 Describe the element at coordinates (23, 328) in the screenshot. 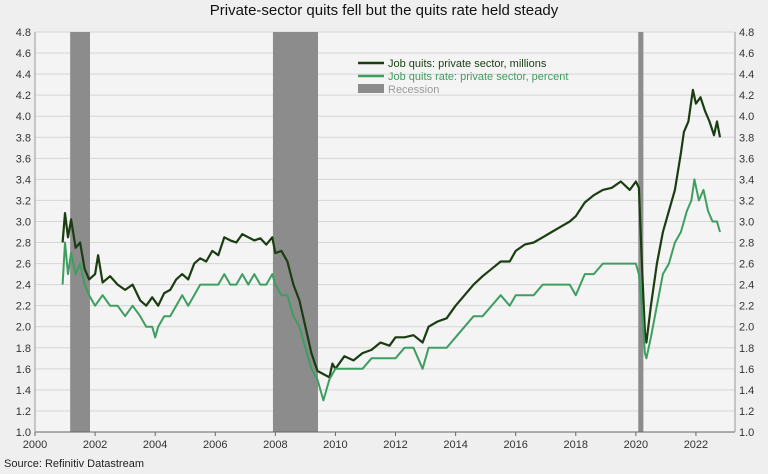

I see `y-tick-label-left: 2.0` at that location.